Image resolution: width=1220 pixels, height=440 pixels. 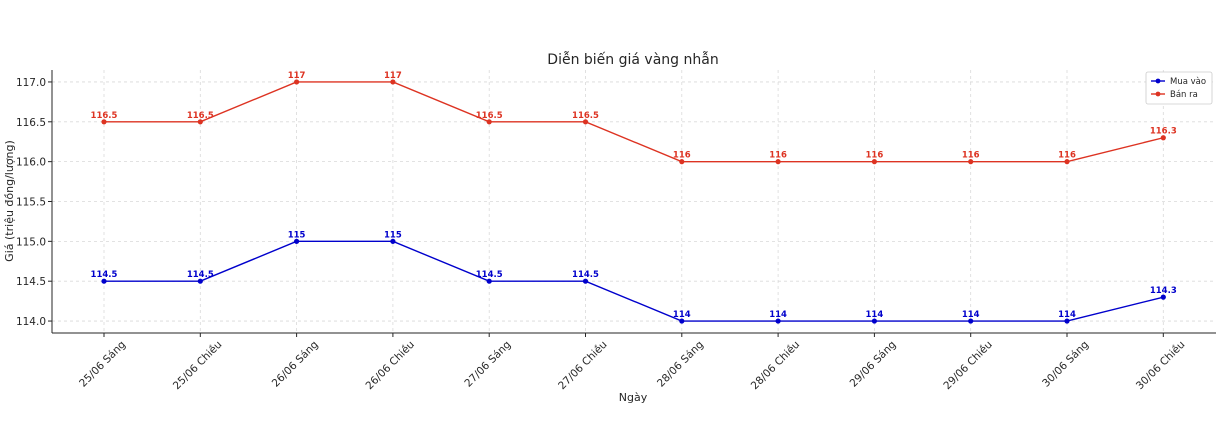 I want to click on y-tick-label: 116.5, so click(x=31, y=123).